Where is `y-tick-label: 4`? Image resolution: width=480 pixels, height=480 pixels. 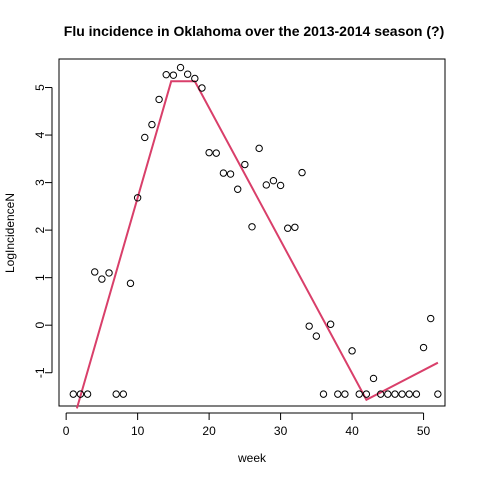 y-tick-label: 4 is located at coordinates (40, 134).